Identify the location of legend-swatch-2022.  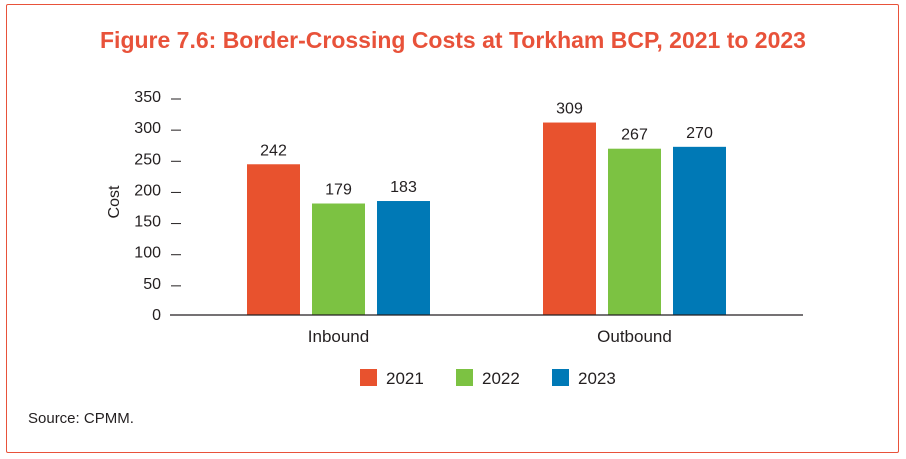
(464, 377).